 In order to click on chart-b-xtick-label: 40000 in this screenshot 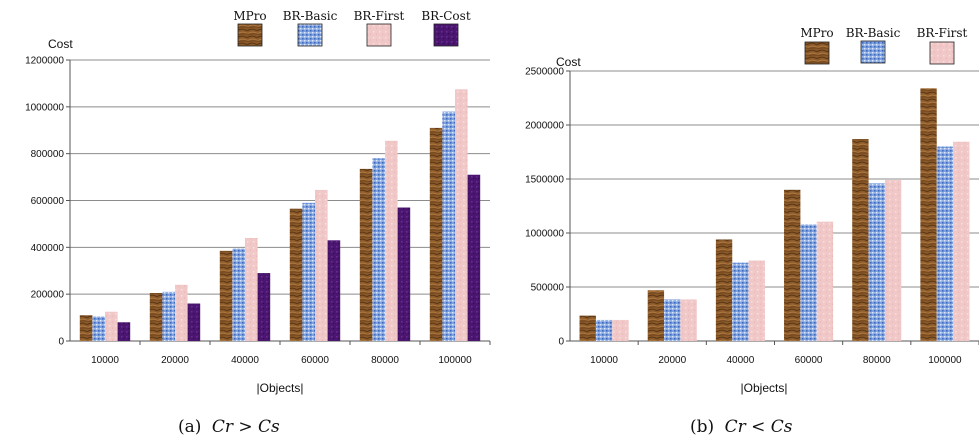, I will do `click(741, 360)`.